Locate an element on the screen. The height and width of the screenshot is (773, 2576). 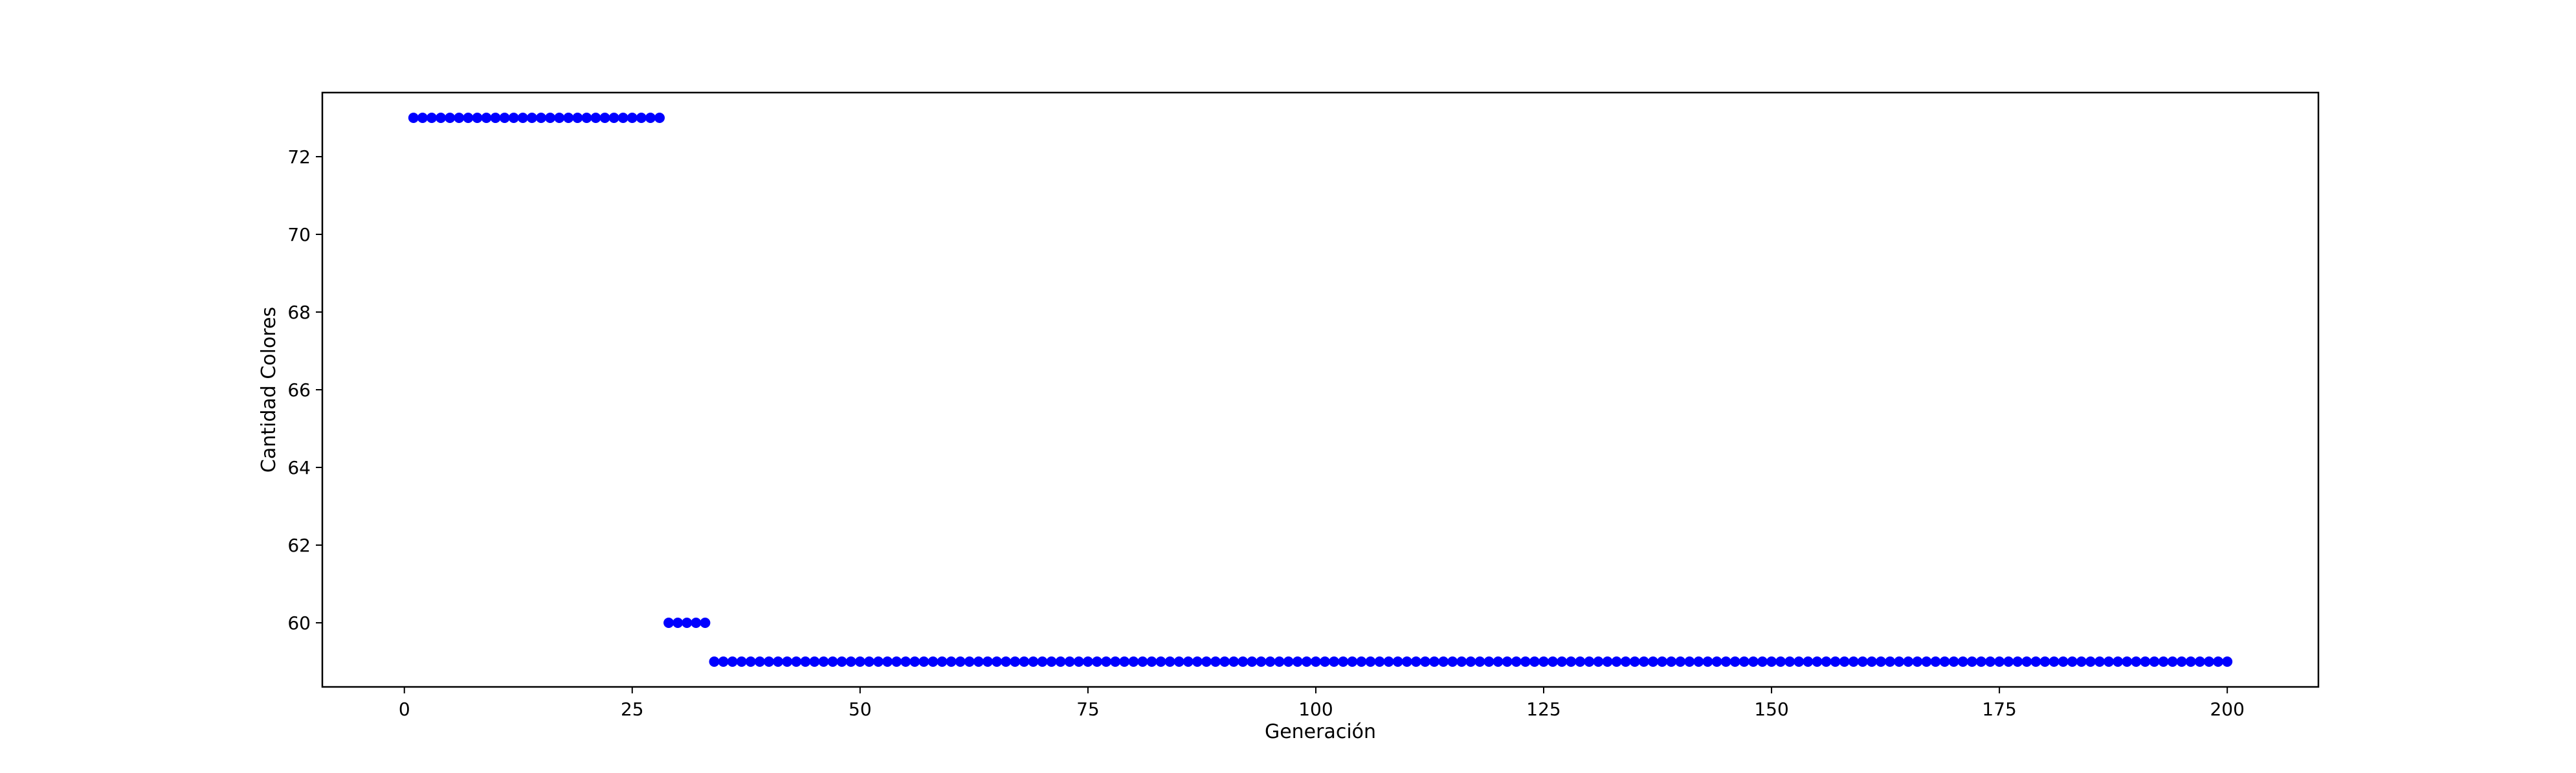
x-tick-label: 0 is located at coordinates (404, 709).